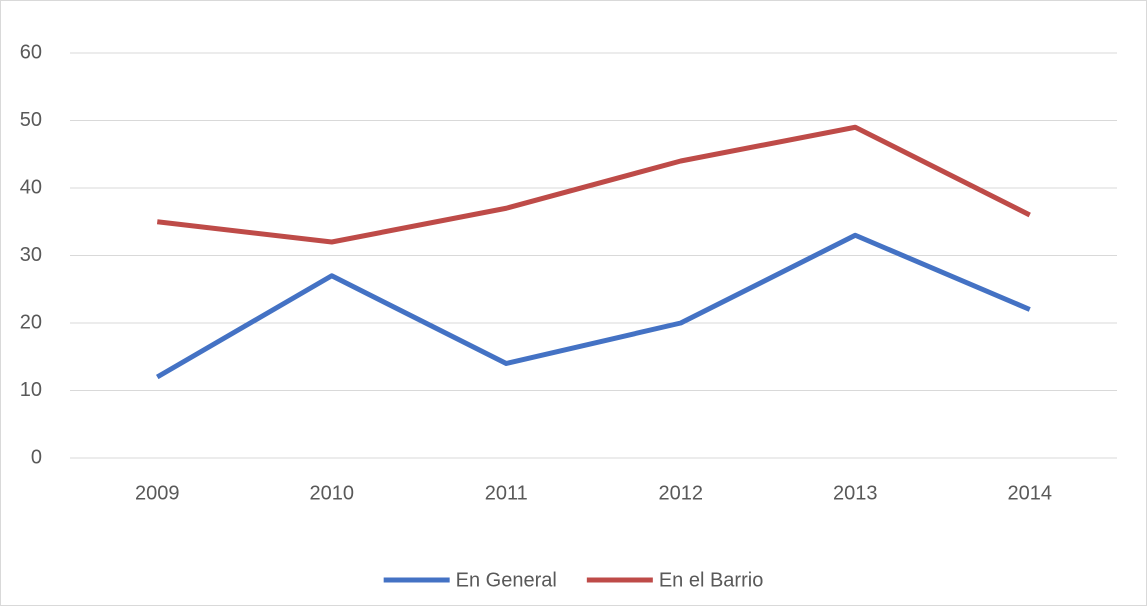 The width and height of the screenshot is (1147, 606). I want to click on y-tick-label: 30, so click(31, 255).